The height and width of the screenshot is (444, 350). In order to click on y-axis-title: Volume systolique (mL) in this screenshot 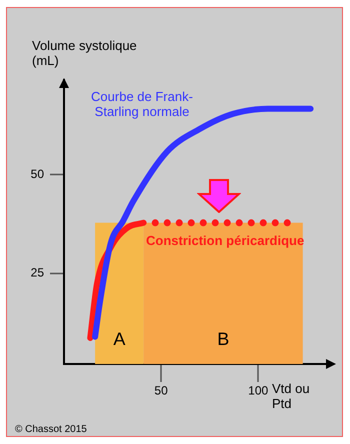, I will do `click(85, 53)`.